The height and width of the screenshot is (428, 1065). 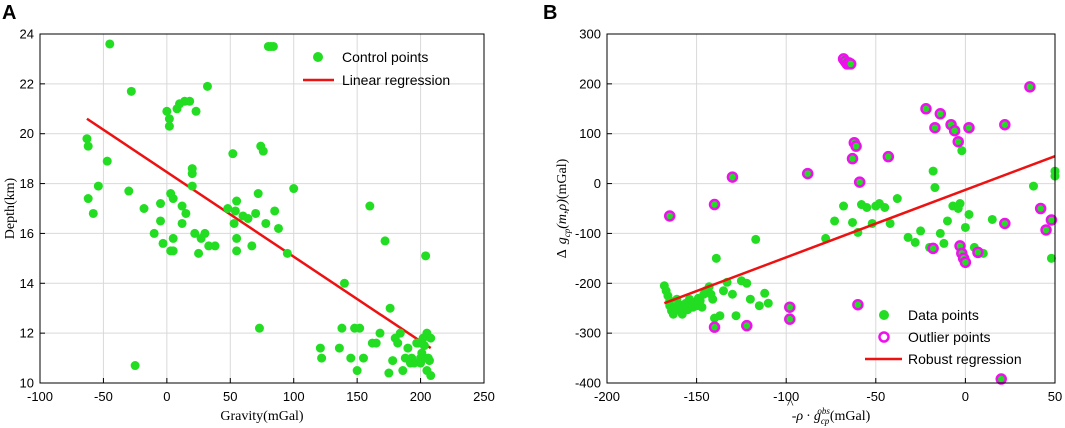 I want to click on chart-a-ylabel: Depth(km), so click(x=10, y=208).